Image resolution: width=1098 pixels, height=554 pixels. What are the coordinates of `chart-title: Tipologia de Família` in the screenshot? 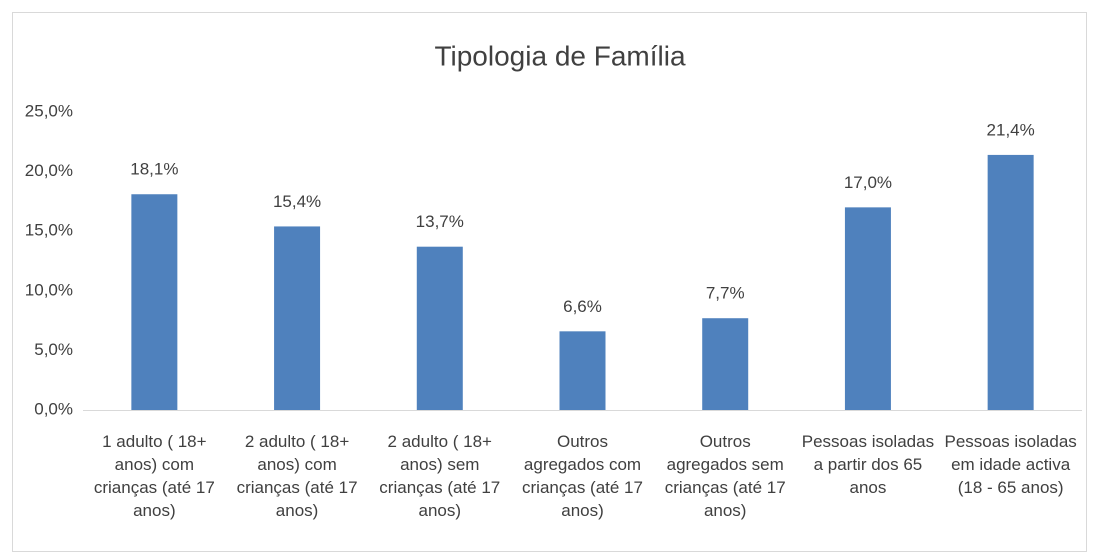 It's located at (560, 55).